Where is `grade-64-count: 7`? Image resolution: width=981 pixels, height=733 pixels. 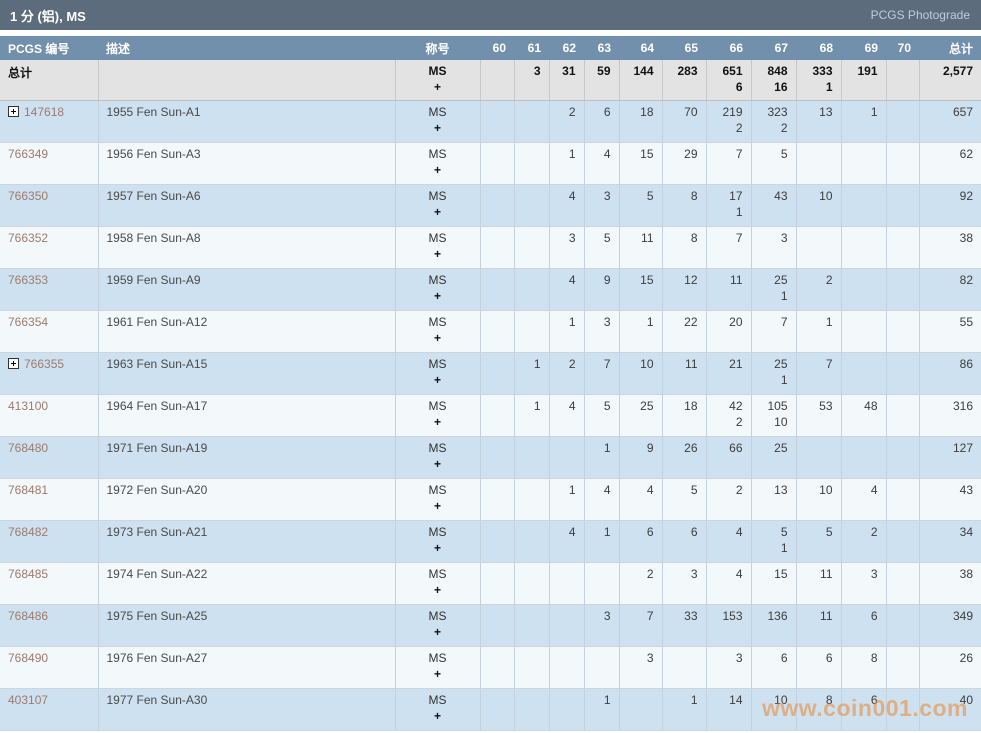
grade-64-count: 7 is located at coordinates (640, 625).